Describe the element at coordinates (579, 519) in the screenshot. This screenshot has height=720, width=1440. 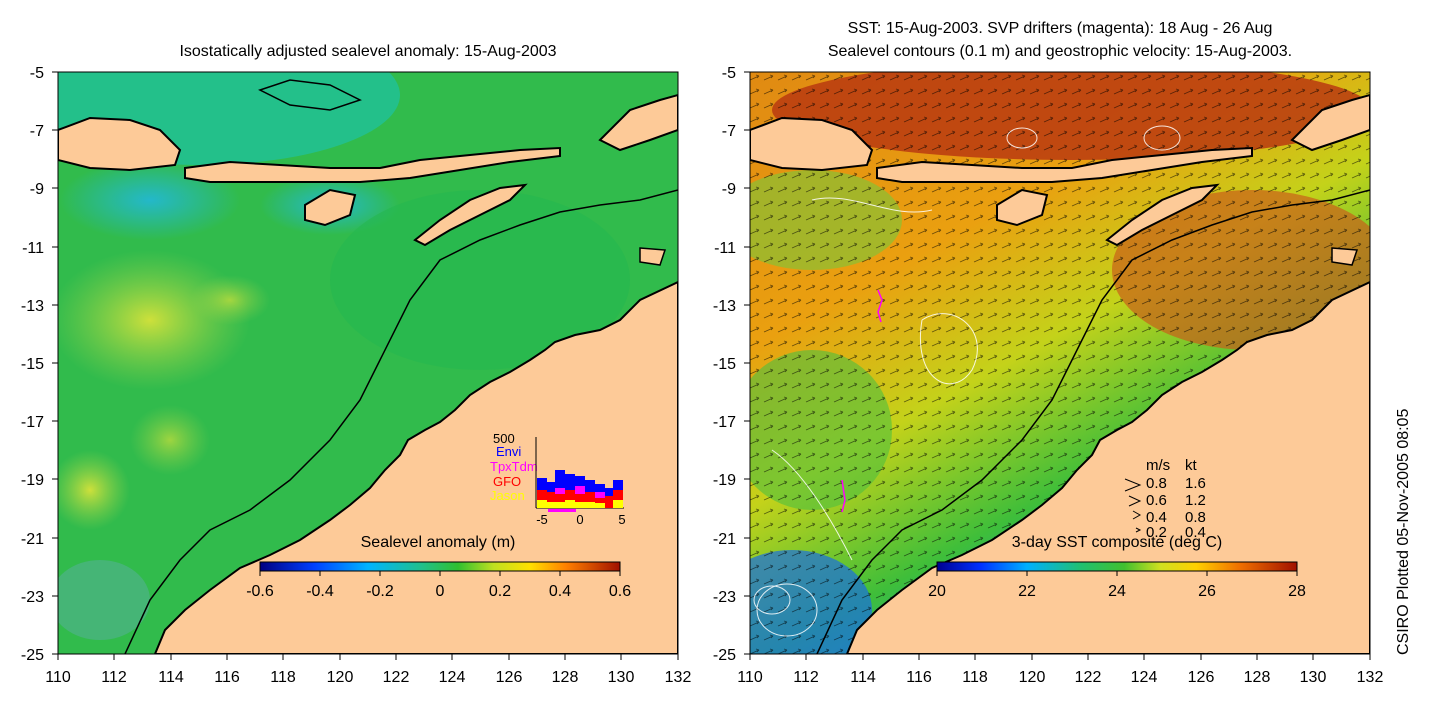
I see `inset-x-tick: 0` at that location.